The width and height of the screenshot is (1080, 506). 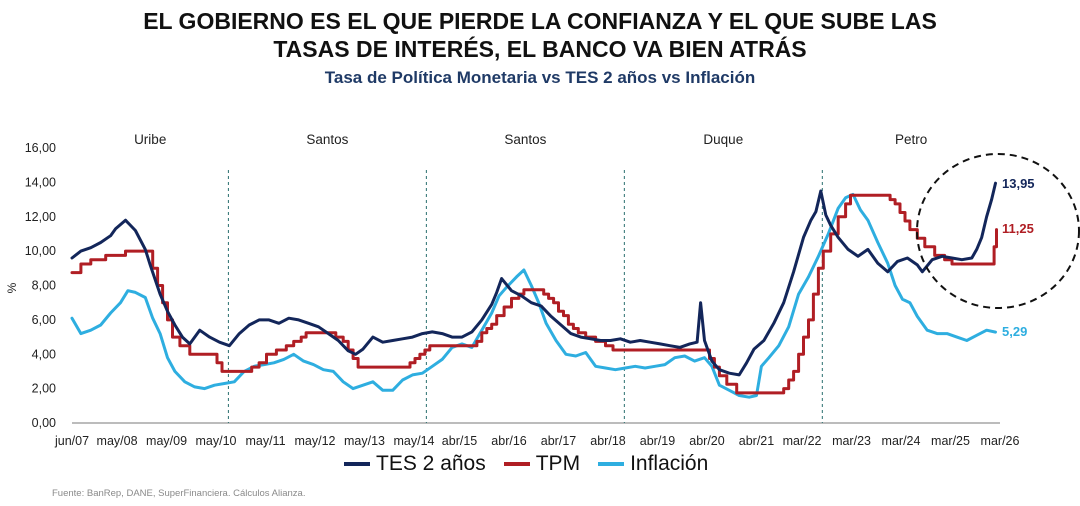 I want to click on legend-swatch-tes, so click(x=357, y=464).